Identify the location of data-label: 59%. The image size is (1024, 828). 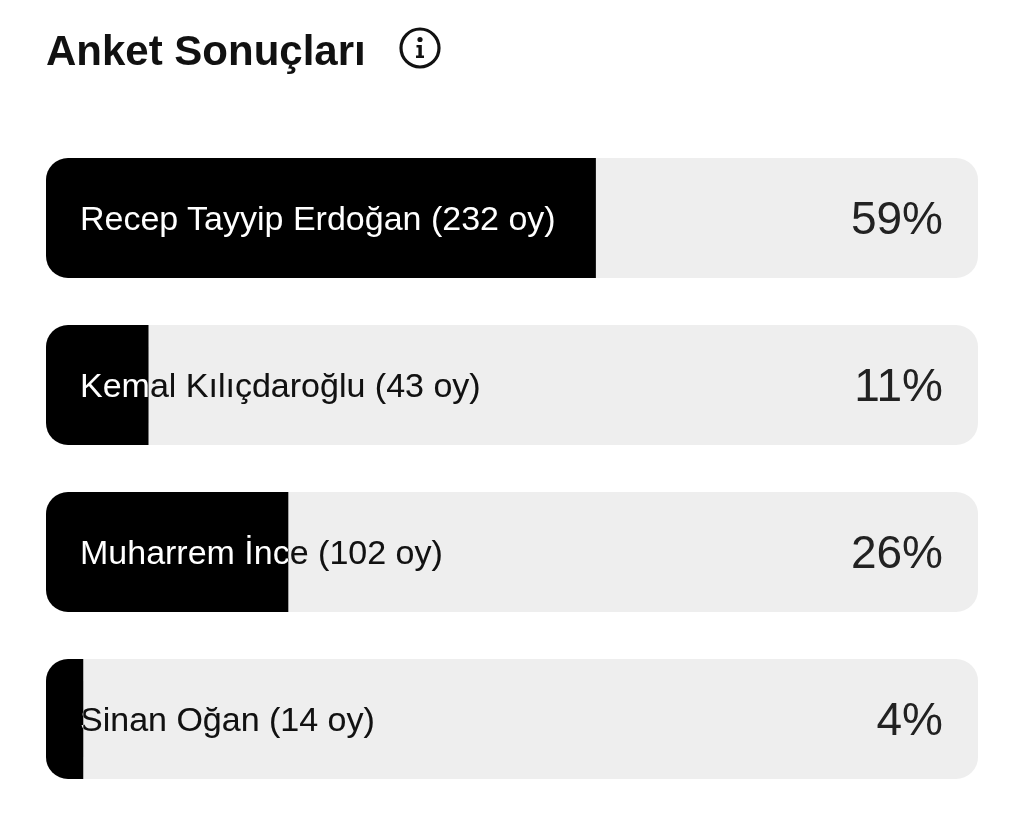
(896, 218).